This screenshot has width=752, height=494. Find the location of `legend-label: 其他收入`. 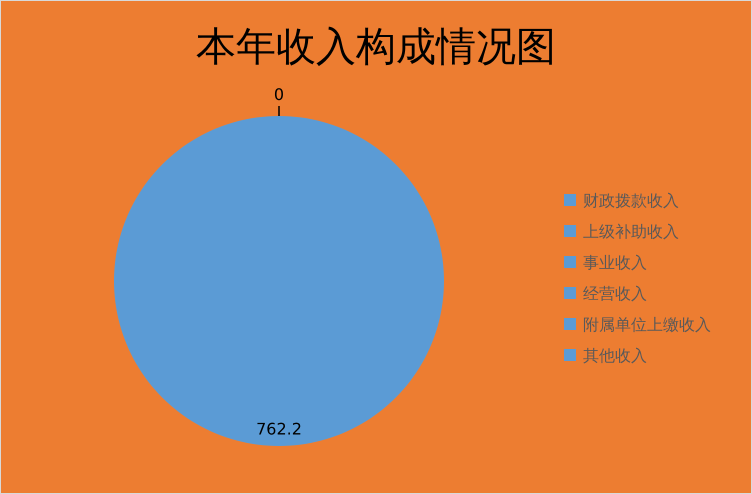

legend-label: 其他收入 is located at coordinates (615, 355).